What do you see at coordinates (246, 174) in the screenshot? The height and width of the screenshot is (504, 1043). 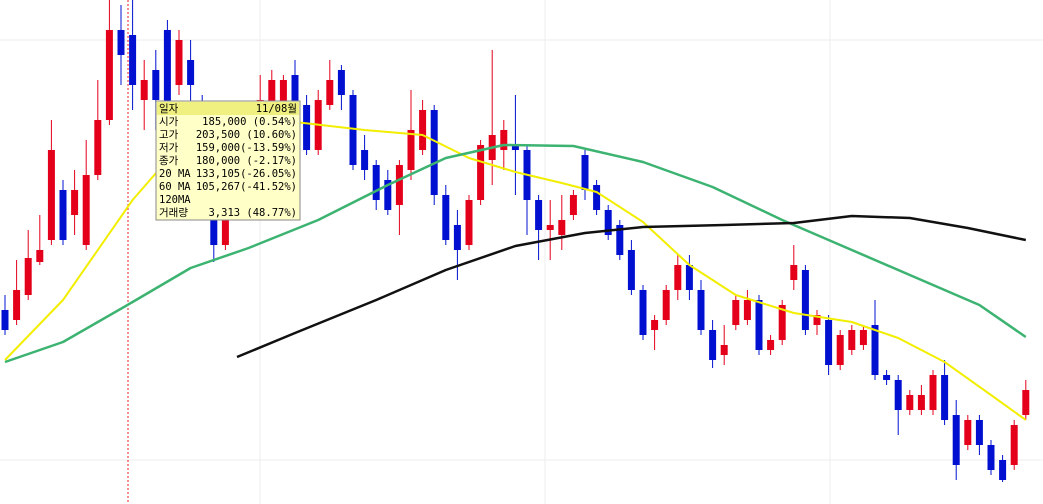 I see `tooltip-value: 133,105(-26.05%)` at bounding box center [246, 174].